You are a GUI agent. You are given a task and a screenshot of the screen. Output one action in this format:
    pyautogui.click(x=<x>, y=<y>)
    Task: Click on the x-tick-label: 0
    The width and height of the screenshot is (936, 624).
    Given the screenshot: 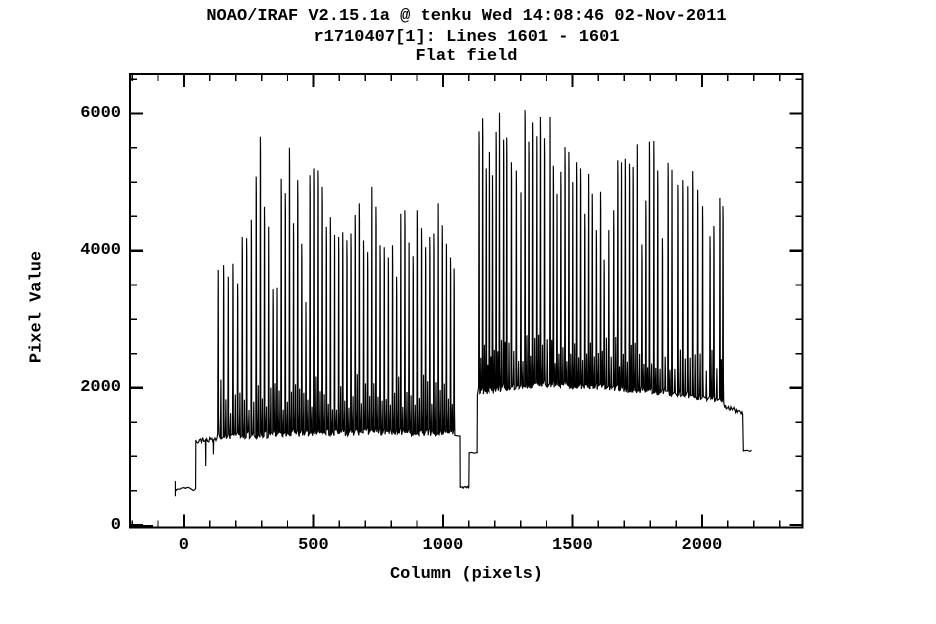 What is the action you would take?
    pyautogui.click(x=183, y=545)
    